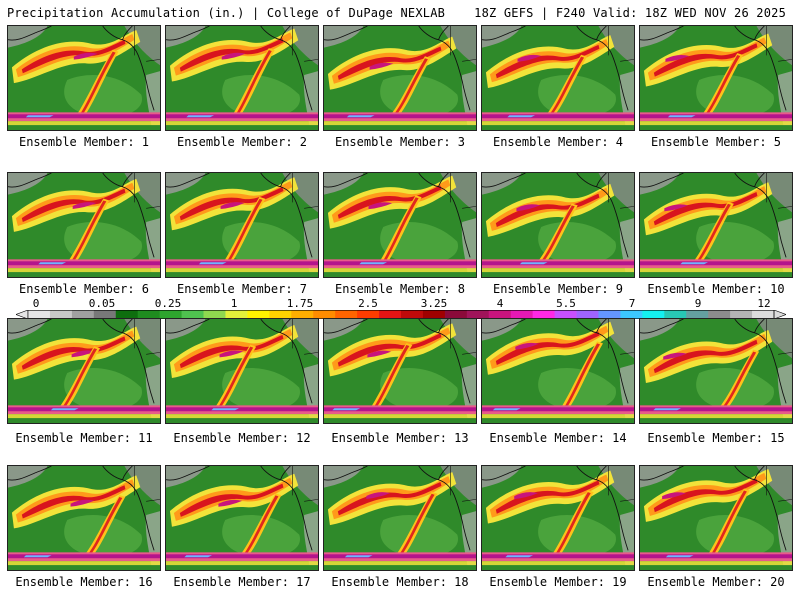 Image resolution: width=800 pixels, height=600 pixels. Describe the element at coordinates (84, 582) in the screenshot. I see `ensemble-member-caption: Ensemble Member: 16` at that location.